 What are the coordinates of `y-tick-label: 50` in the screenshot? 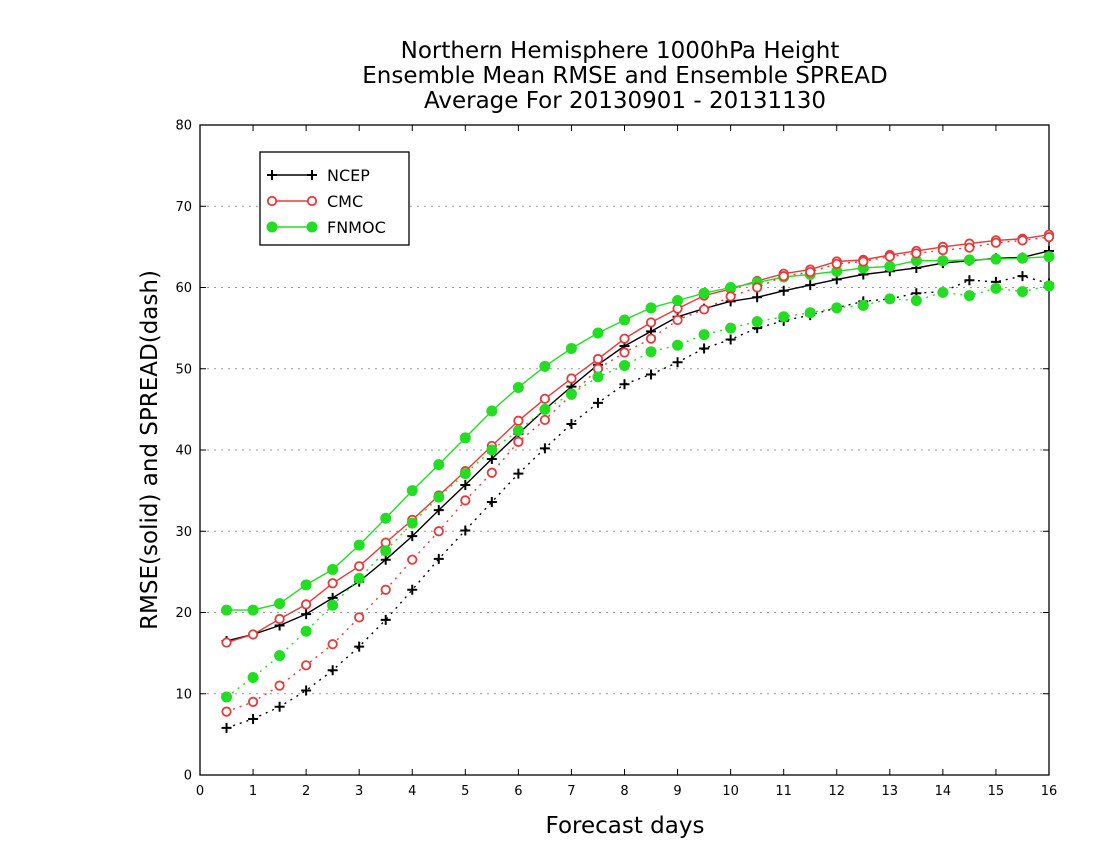 It's located at (183, 369).